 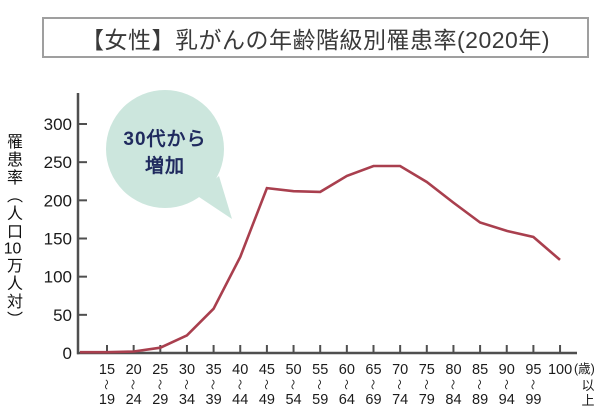 What do you see at coordinates (214, 400) in the screenshot?
I see `x-tick-label-bottom: 39` at bounding box center [214, 400].